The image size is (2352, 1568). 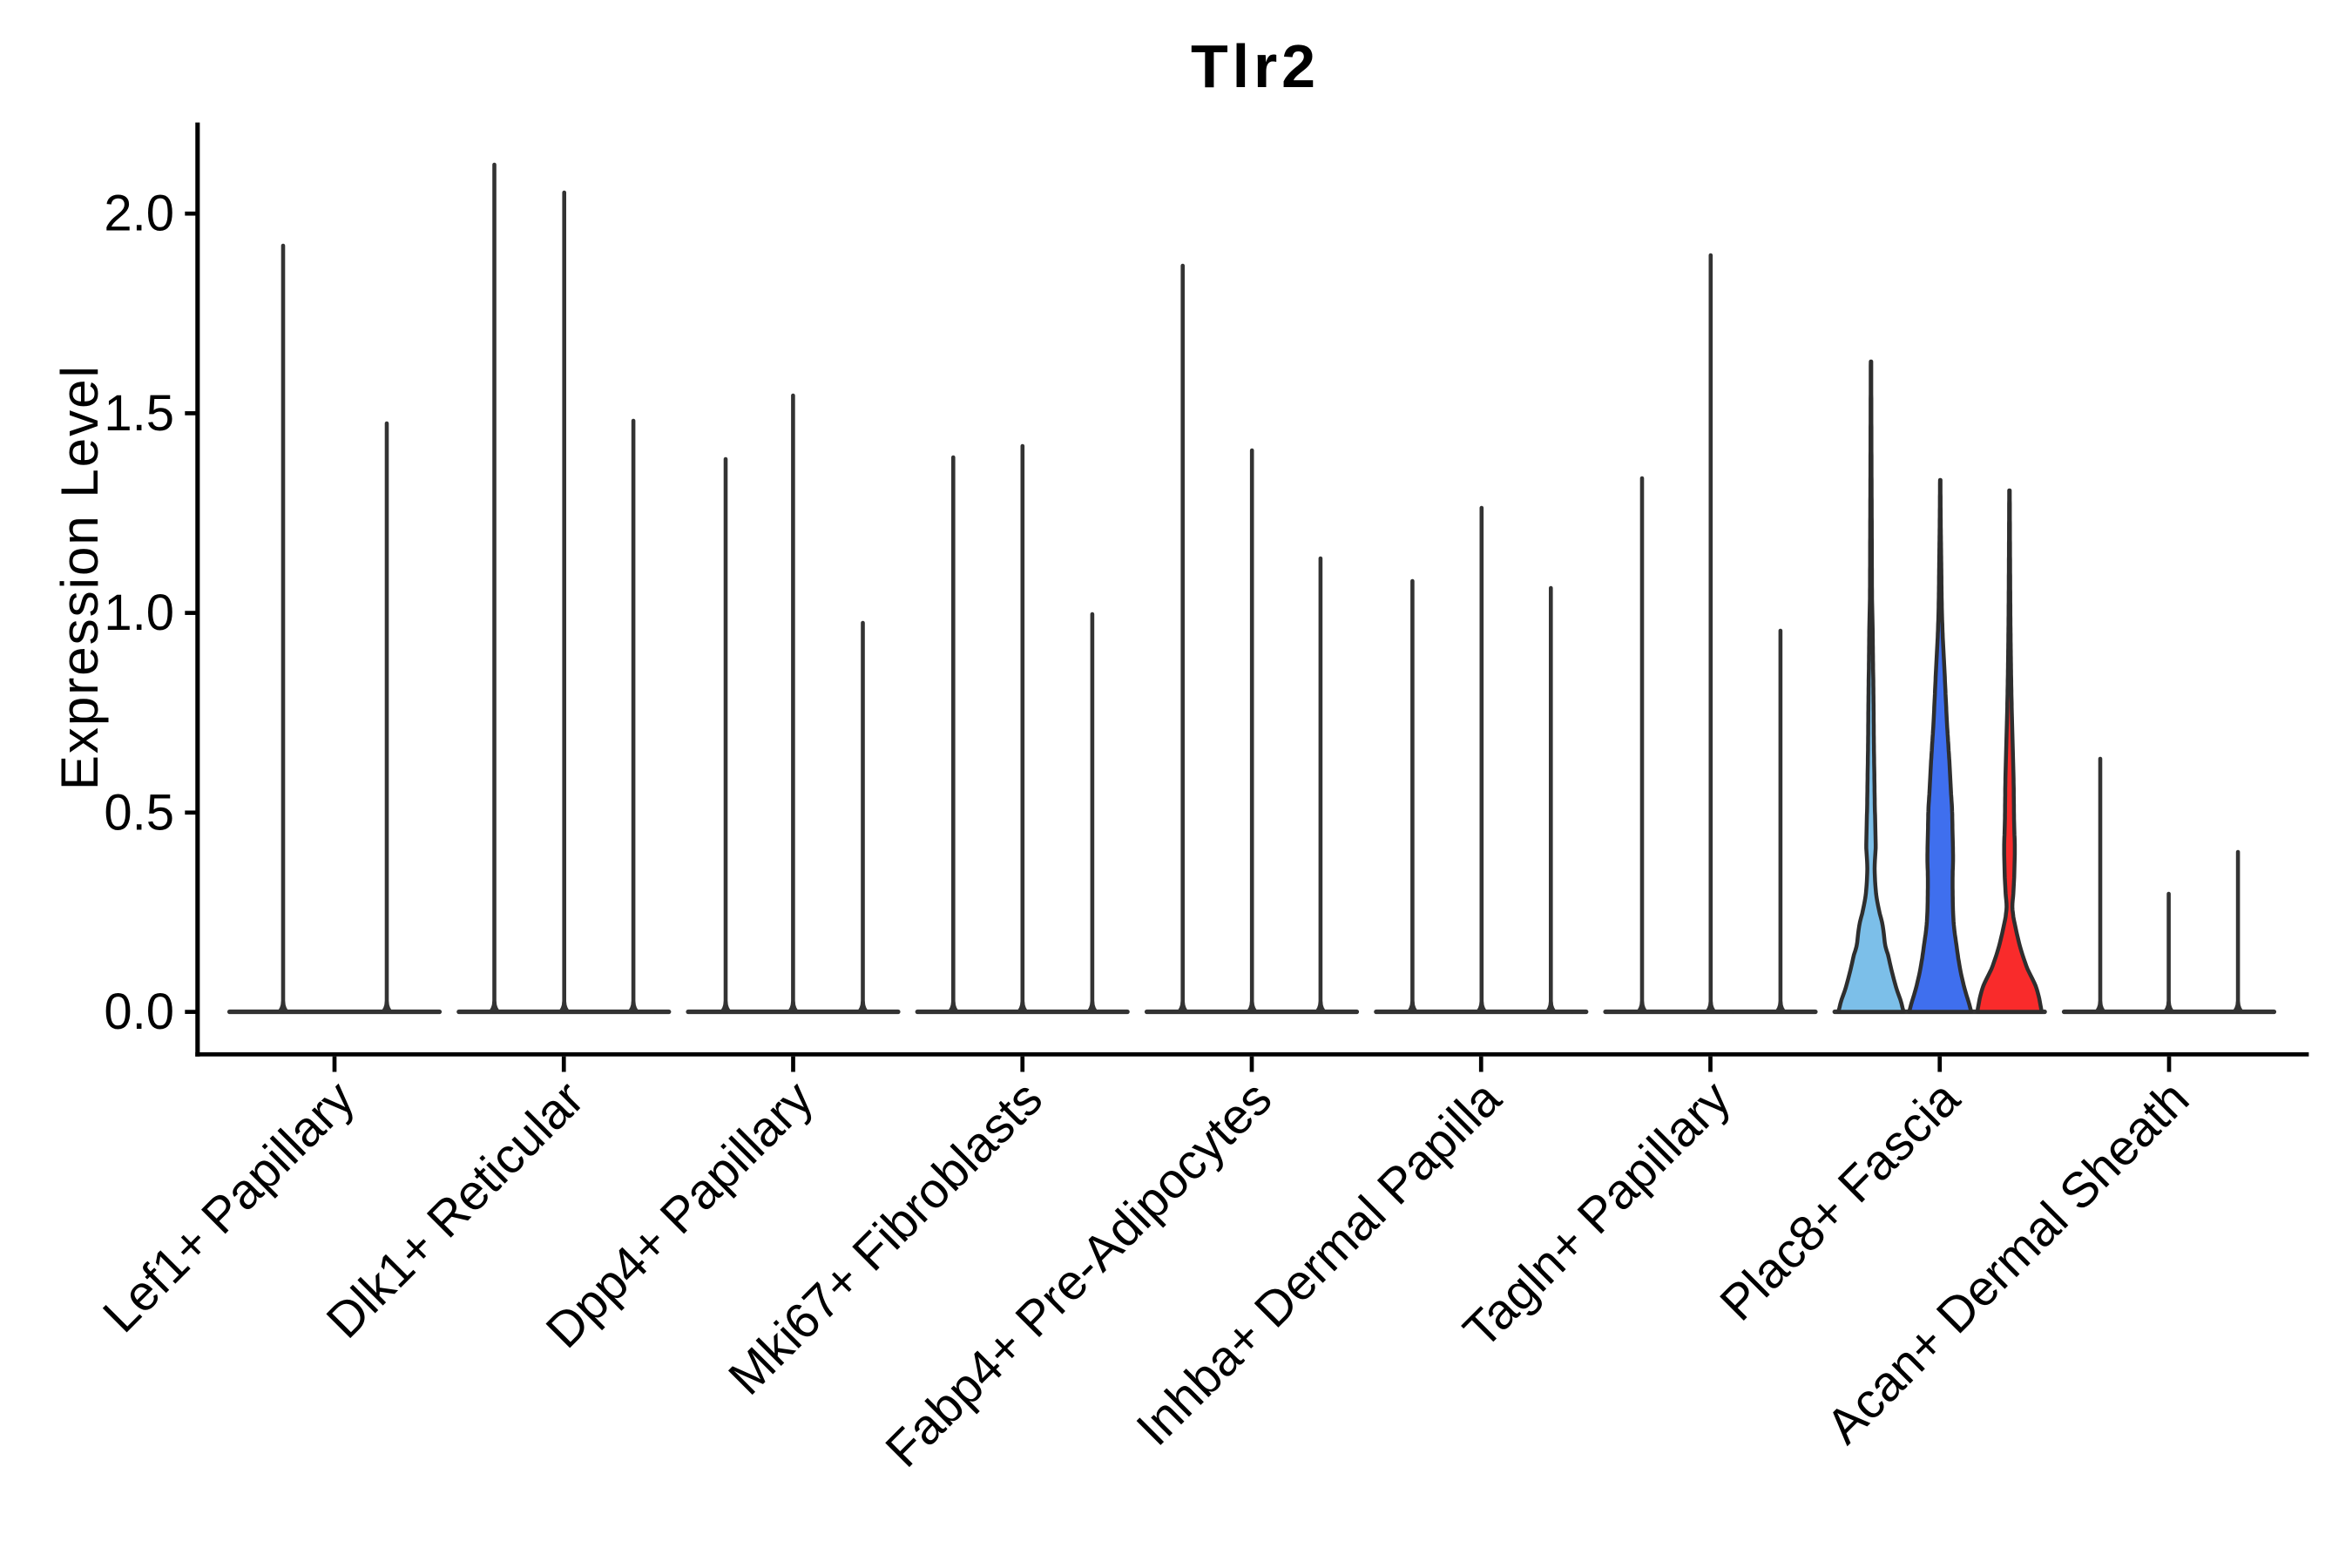 I want to click on svg-text: 1.5, so click(x=139, y=413).